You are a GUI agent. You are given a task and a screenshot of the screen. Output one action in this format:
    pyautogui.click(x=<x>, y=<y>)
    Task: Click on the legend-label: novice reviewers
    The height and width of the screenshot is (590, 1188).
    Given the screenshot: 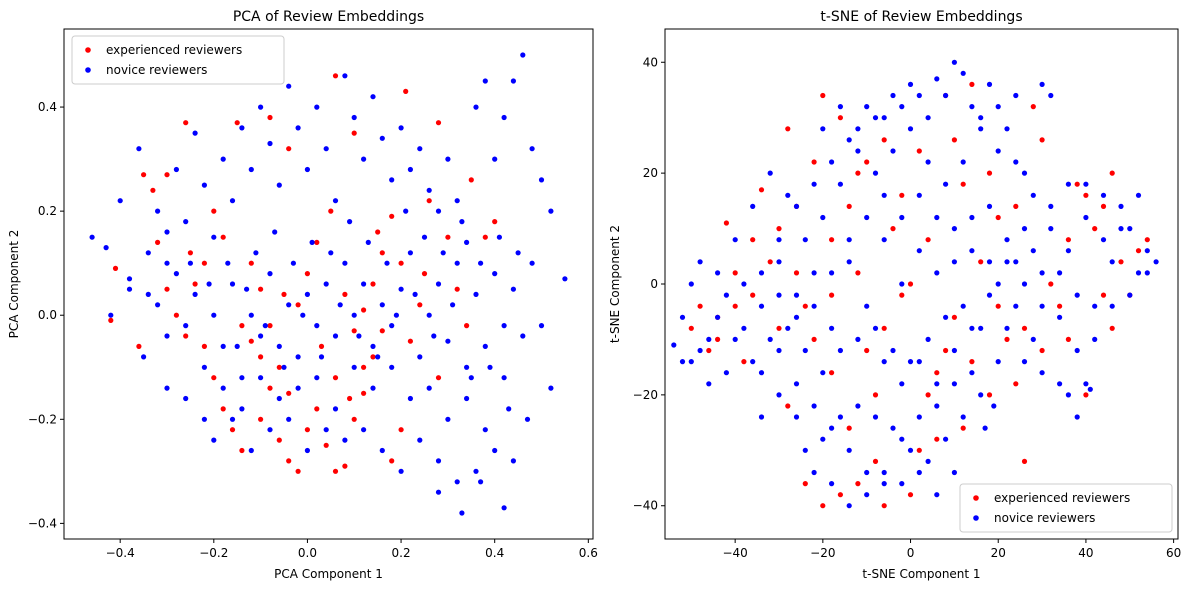 What is the action you would take?
    pyautogui.click(x=1044, y=518)
    